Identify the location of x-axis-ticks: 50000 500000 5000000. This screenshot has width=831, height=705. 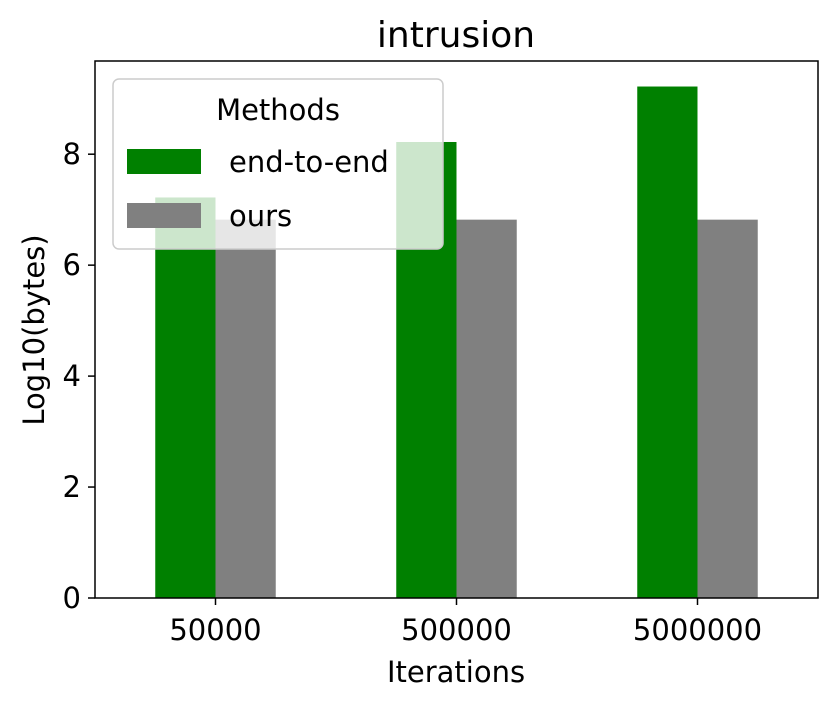
(465, 622).